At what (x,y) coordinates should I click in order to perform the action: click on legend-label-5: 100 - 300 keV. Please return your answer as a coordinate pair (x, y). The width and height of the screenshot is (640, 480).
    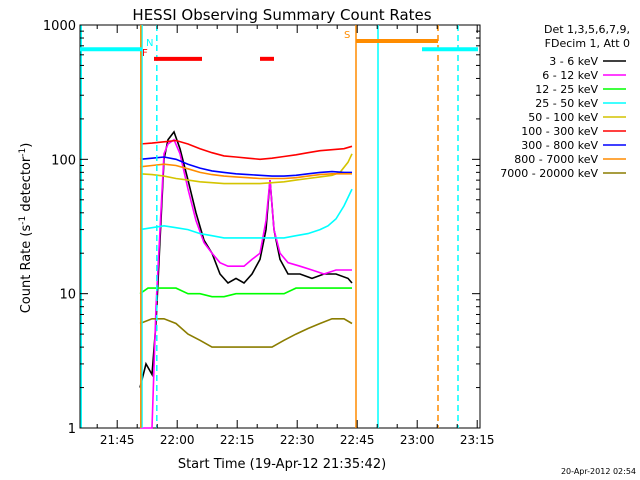
    Looking at the image, I should click on (559, 131).